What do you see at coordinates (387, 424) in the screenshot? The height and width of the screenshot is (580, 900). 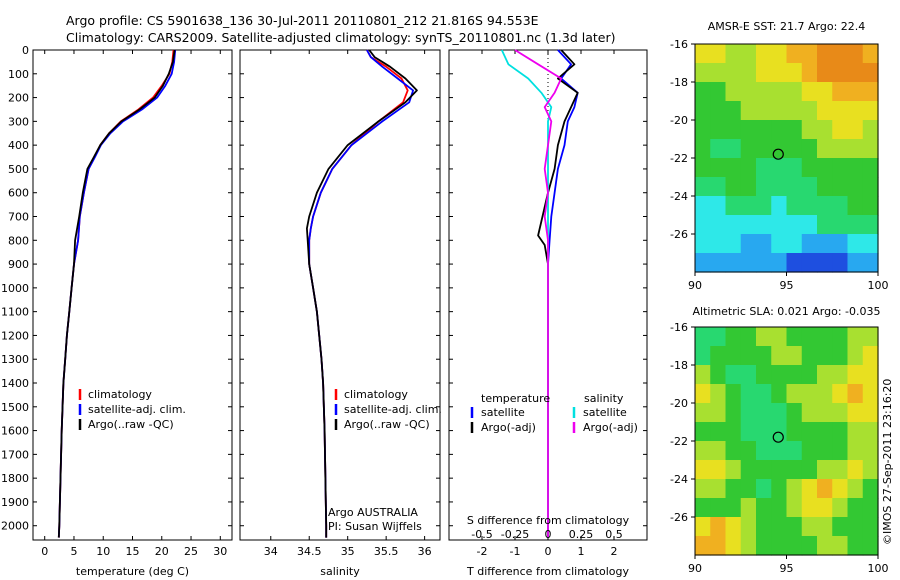 I see `legend-label: Argo(..raw -QC)` at bounding box center [387, 424].